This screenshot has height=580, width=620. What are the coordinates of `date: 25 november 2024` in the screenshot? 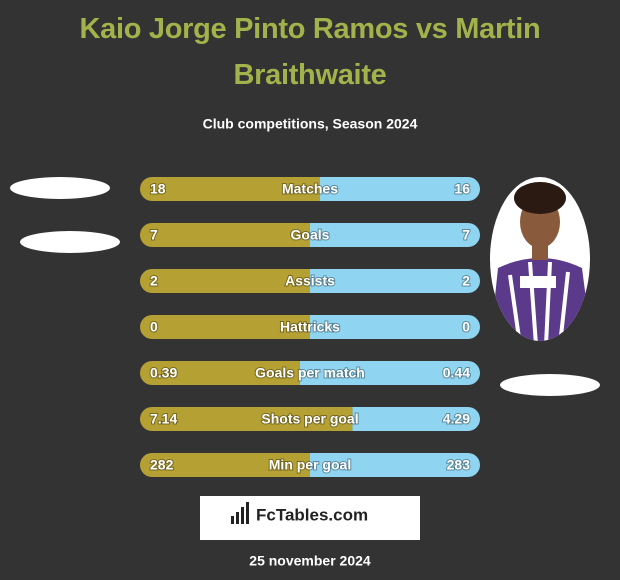 It's located at (310, 561).